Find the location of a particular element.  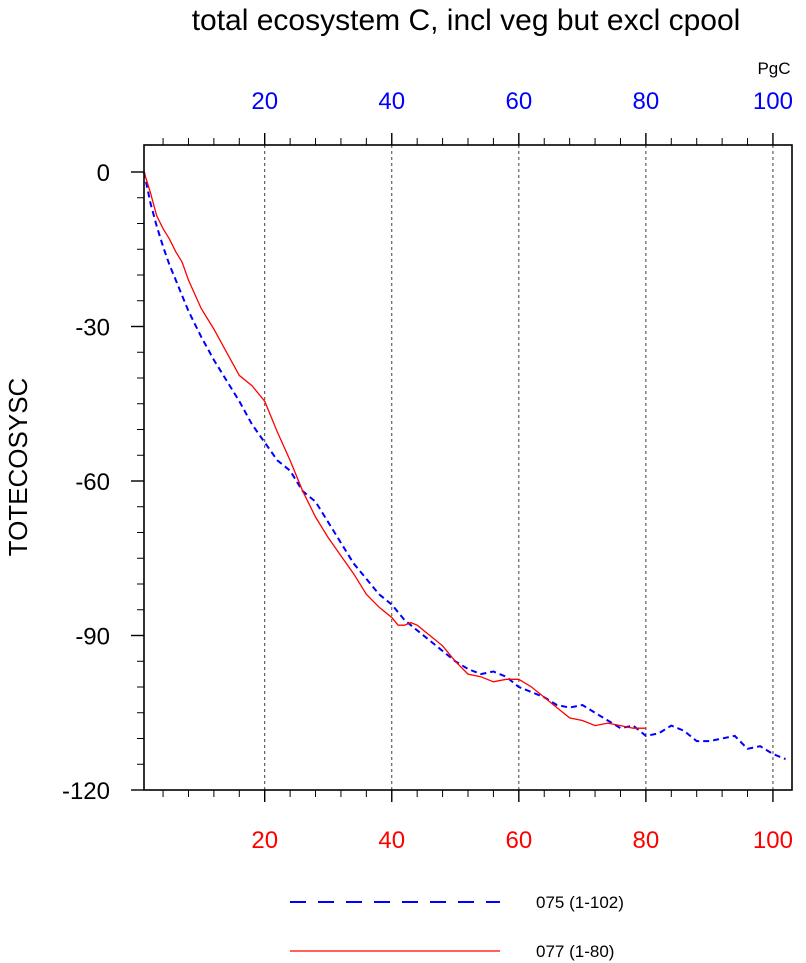

x-tick-label-bottom: 40 is located at coordinates (391, 840).